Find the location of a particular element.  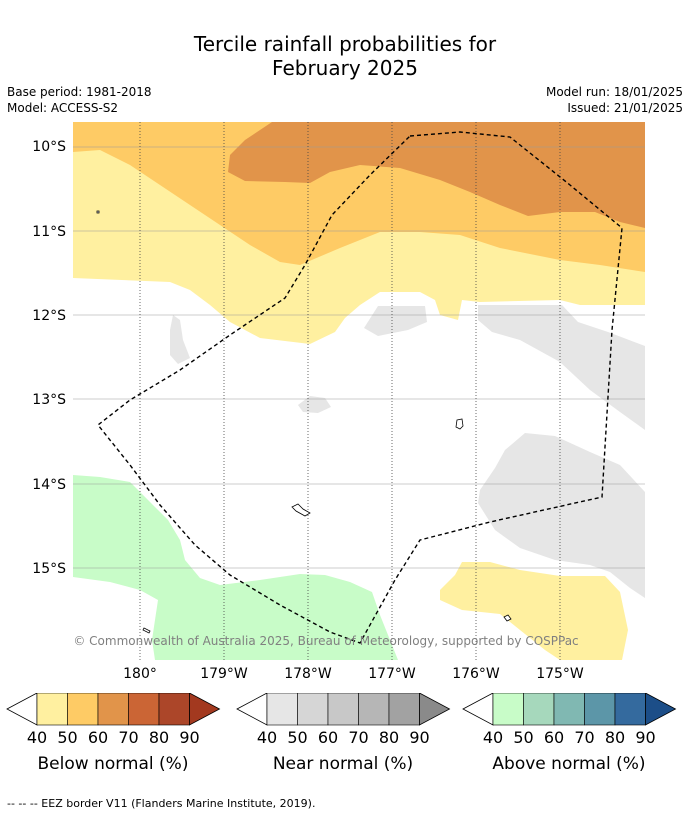

colorbar-above-tick: 70 is located at coordinates (584, 737).